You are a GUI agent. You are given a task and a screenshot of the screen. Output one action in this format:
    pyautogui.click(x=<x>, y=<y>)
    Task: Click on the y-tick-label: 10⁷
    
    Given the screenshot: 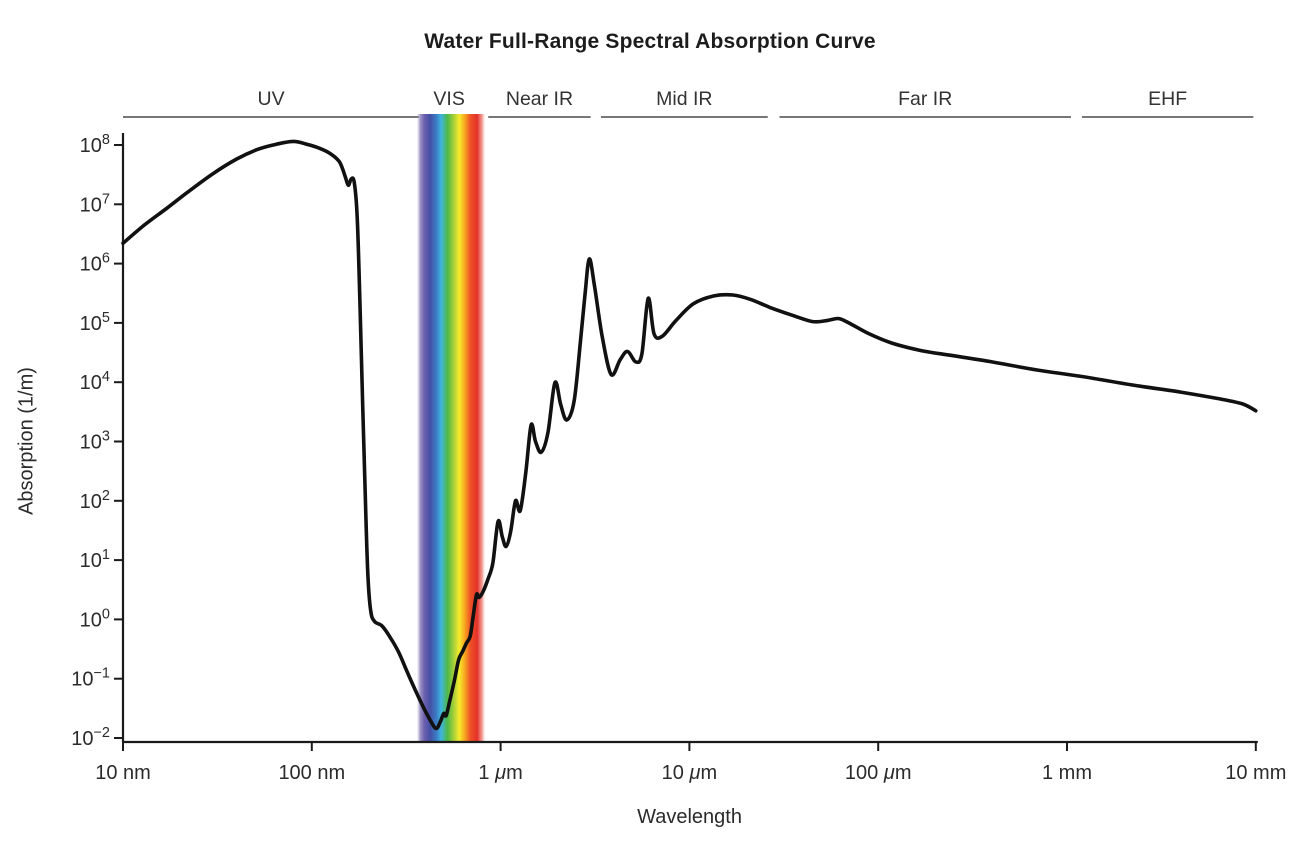 What is the action you would take?
    pyautogui.click(x=95, y=203)
    